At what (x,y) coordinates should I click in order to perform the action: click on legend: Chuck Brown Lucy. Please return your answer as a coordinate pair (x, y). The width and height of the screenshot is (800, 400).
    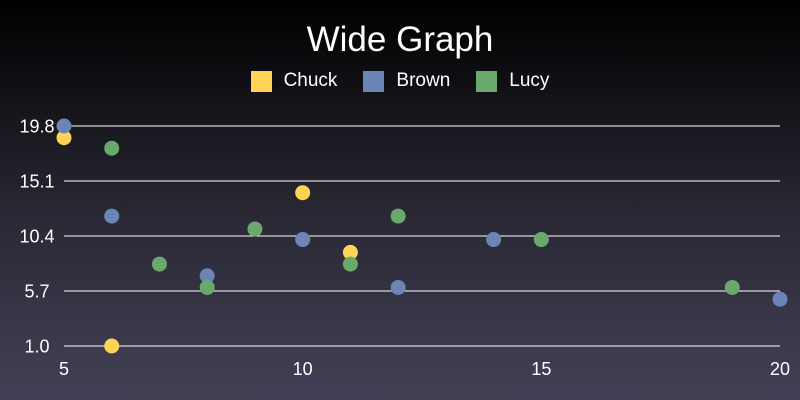
    Looking at the image, I should click on (400, 81).